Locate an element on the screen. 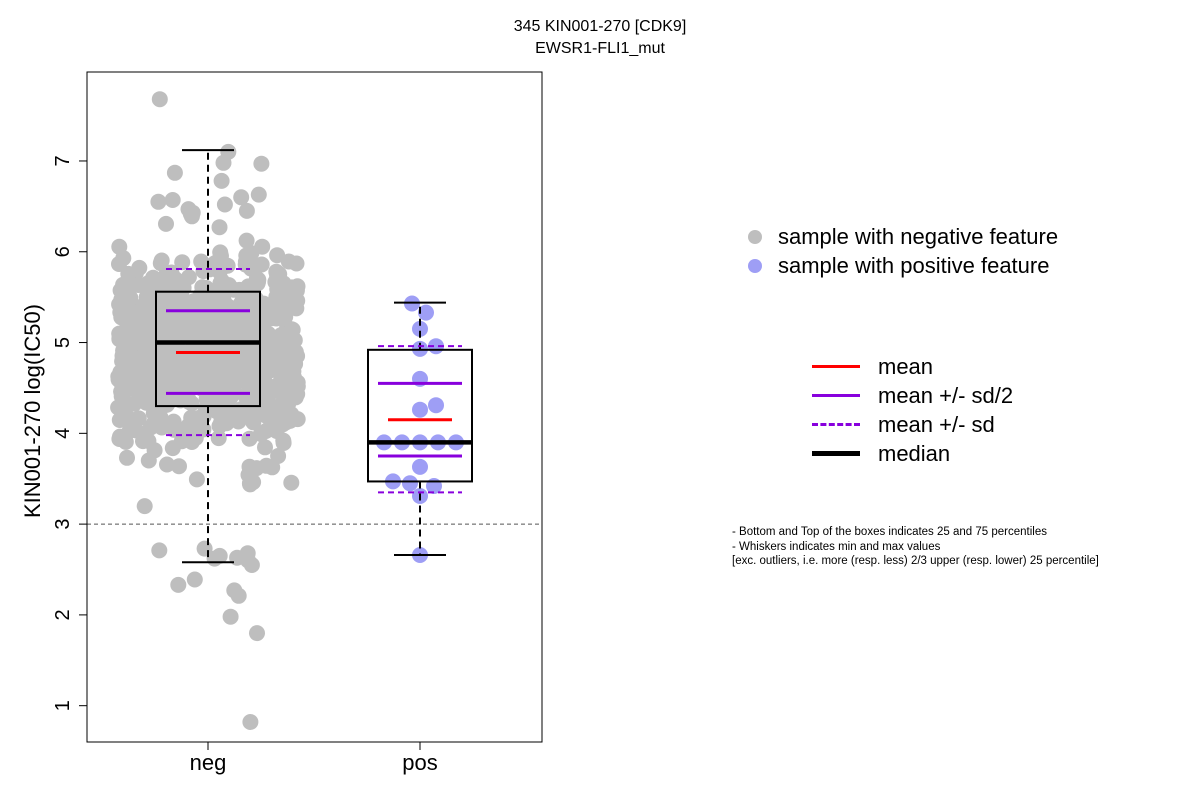 The image size is (1200, 800). legend-label-half-sd: mean +/- sd/2 is located at coordinates (946, 395).